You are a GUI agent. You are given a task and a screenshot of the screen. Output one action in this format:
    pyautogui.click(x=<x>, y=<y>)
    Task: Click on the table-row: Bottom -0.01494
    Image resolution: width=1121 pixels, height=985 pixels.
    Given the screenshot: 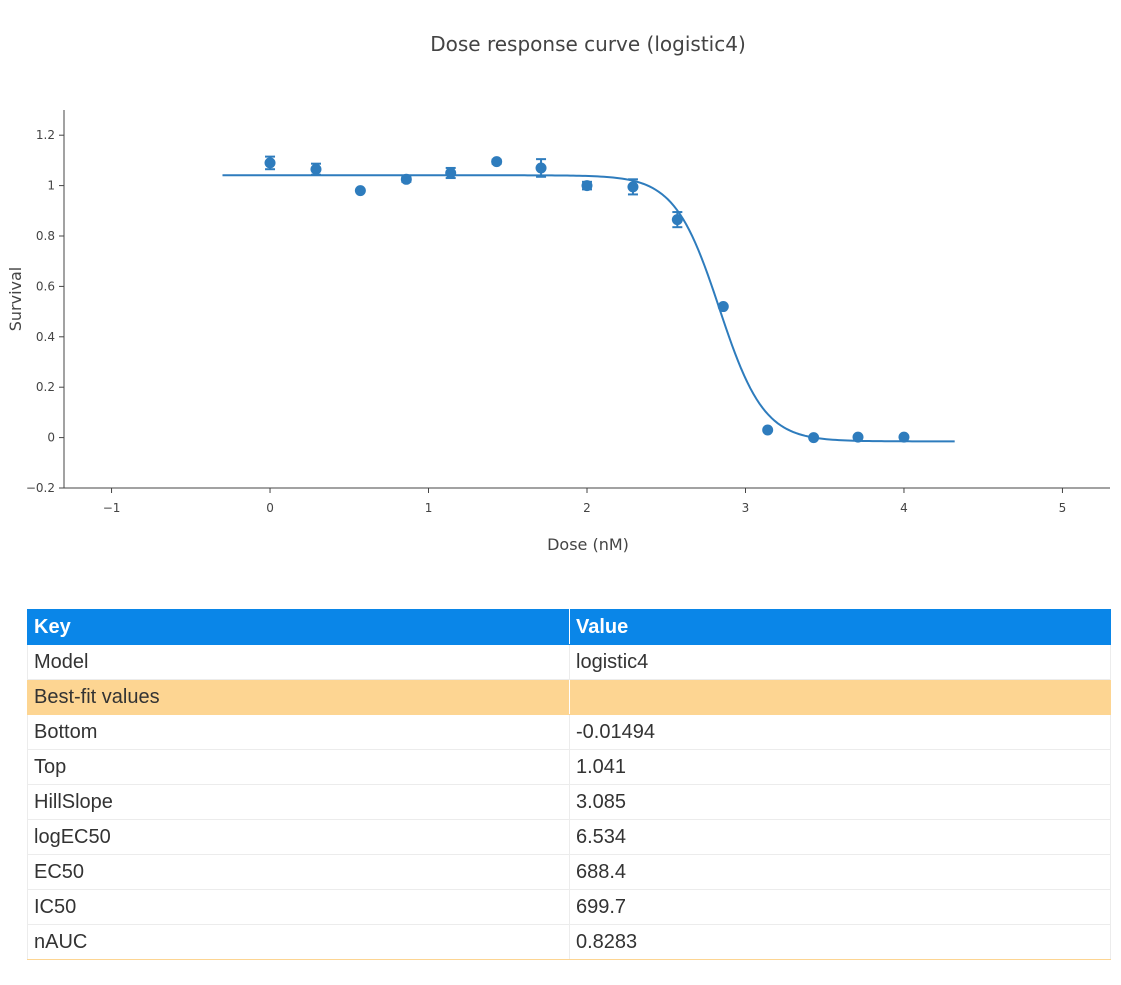 What is the action you would take?
    pyautogui.click(x=569, y=732)
    